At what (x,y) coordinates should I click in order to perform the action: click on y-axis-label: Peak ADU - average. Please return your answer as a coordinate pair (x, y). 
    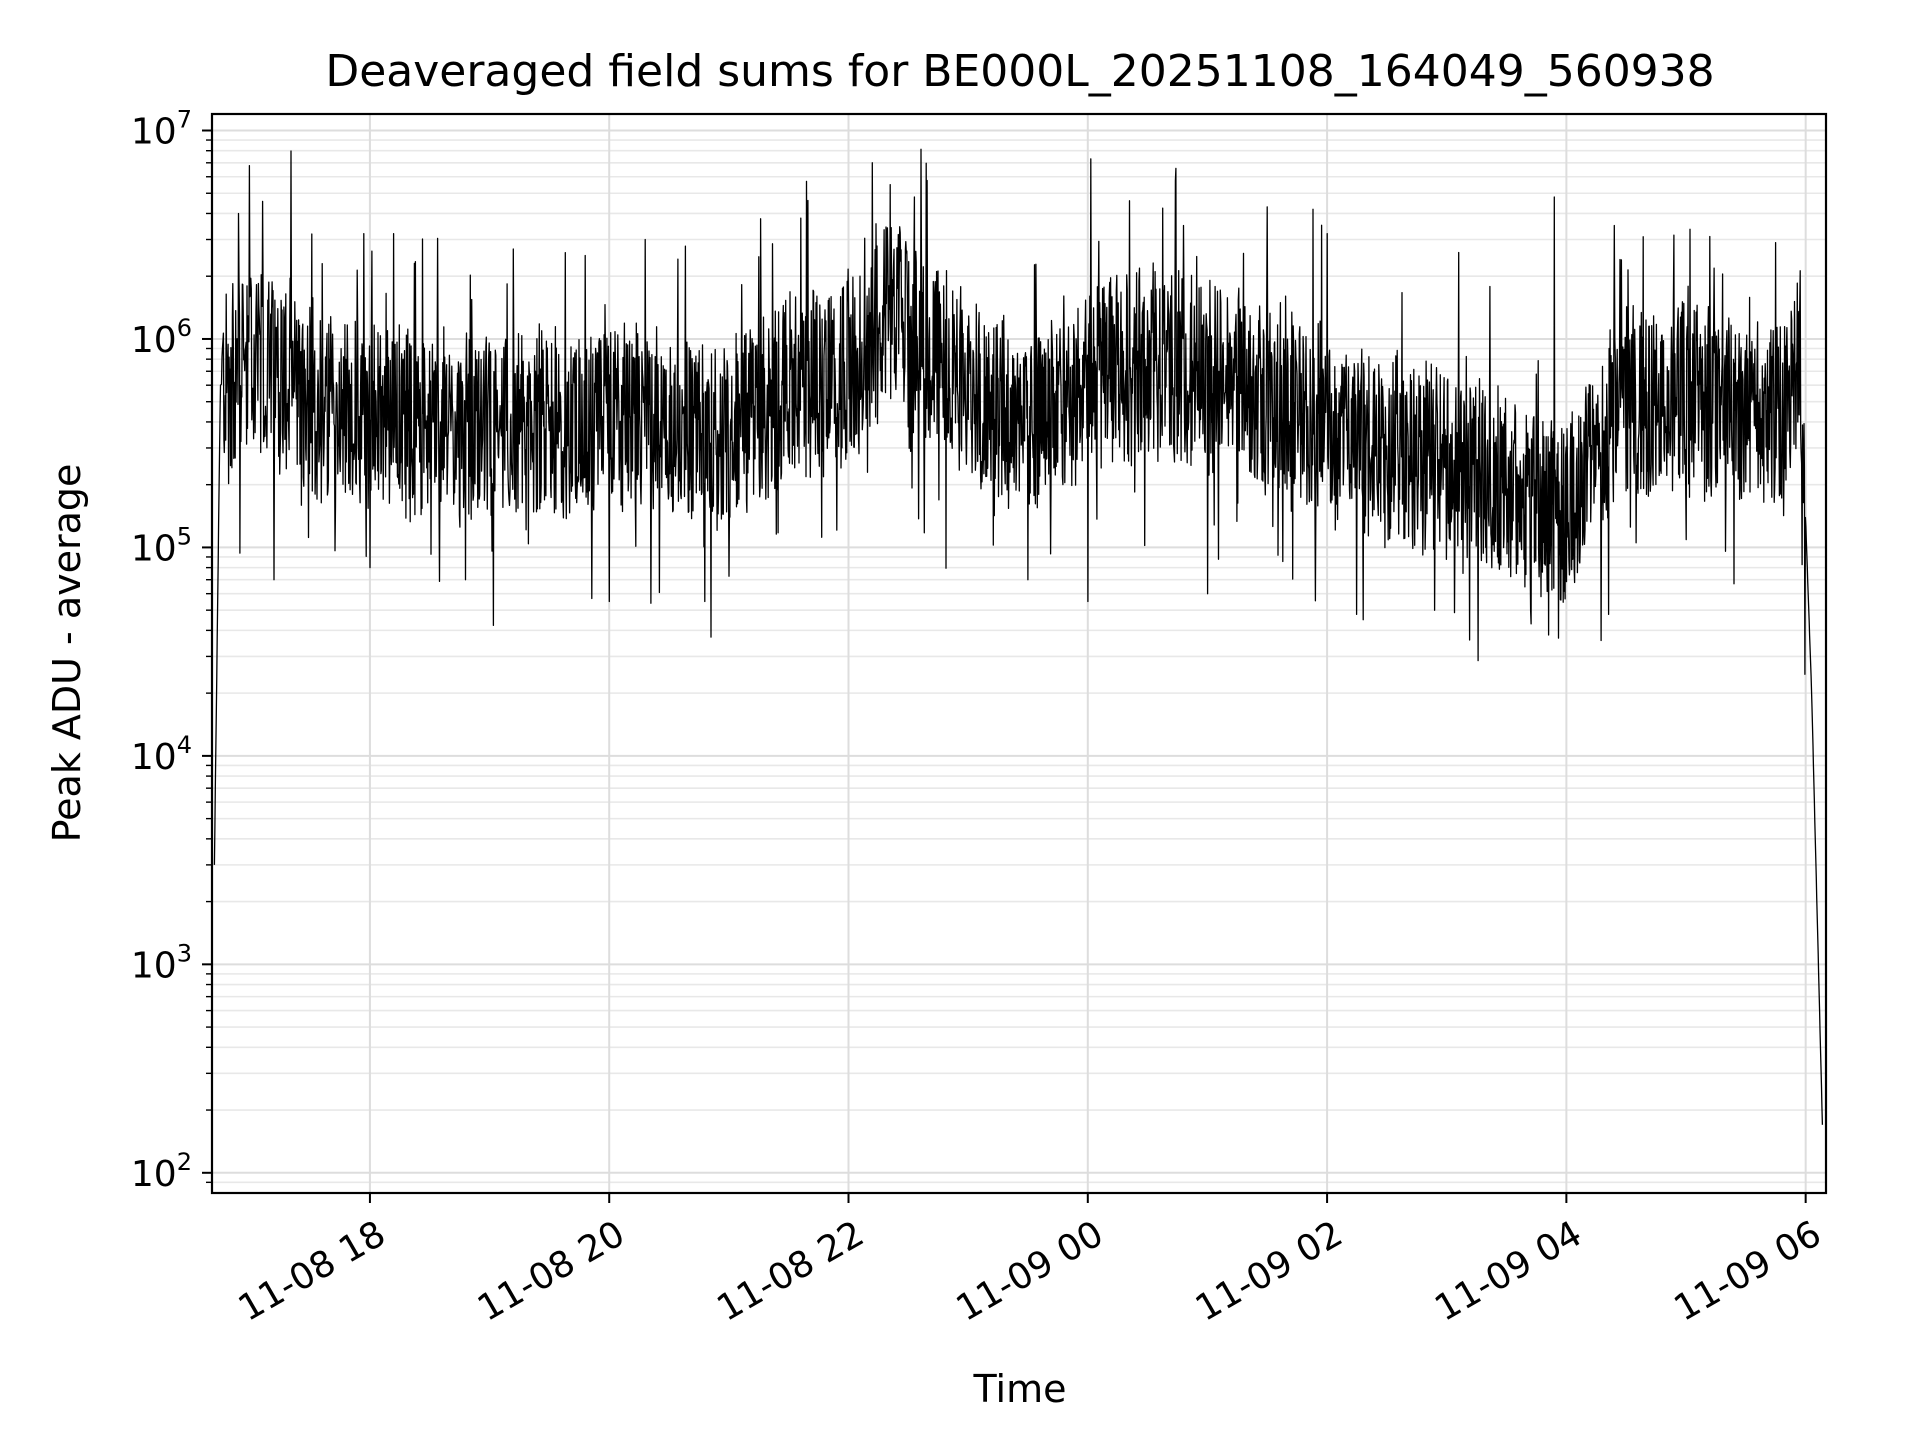
    Looking at the image, I should click on (67, 653).